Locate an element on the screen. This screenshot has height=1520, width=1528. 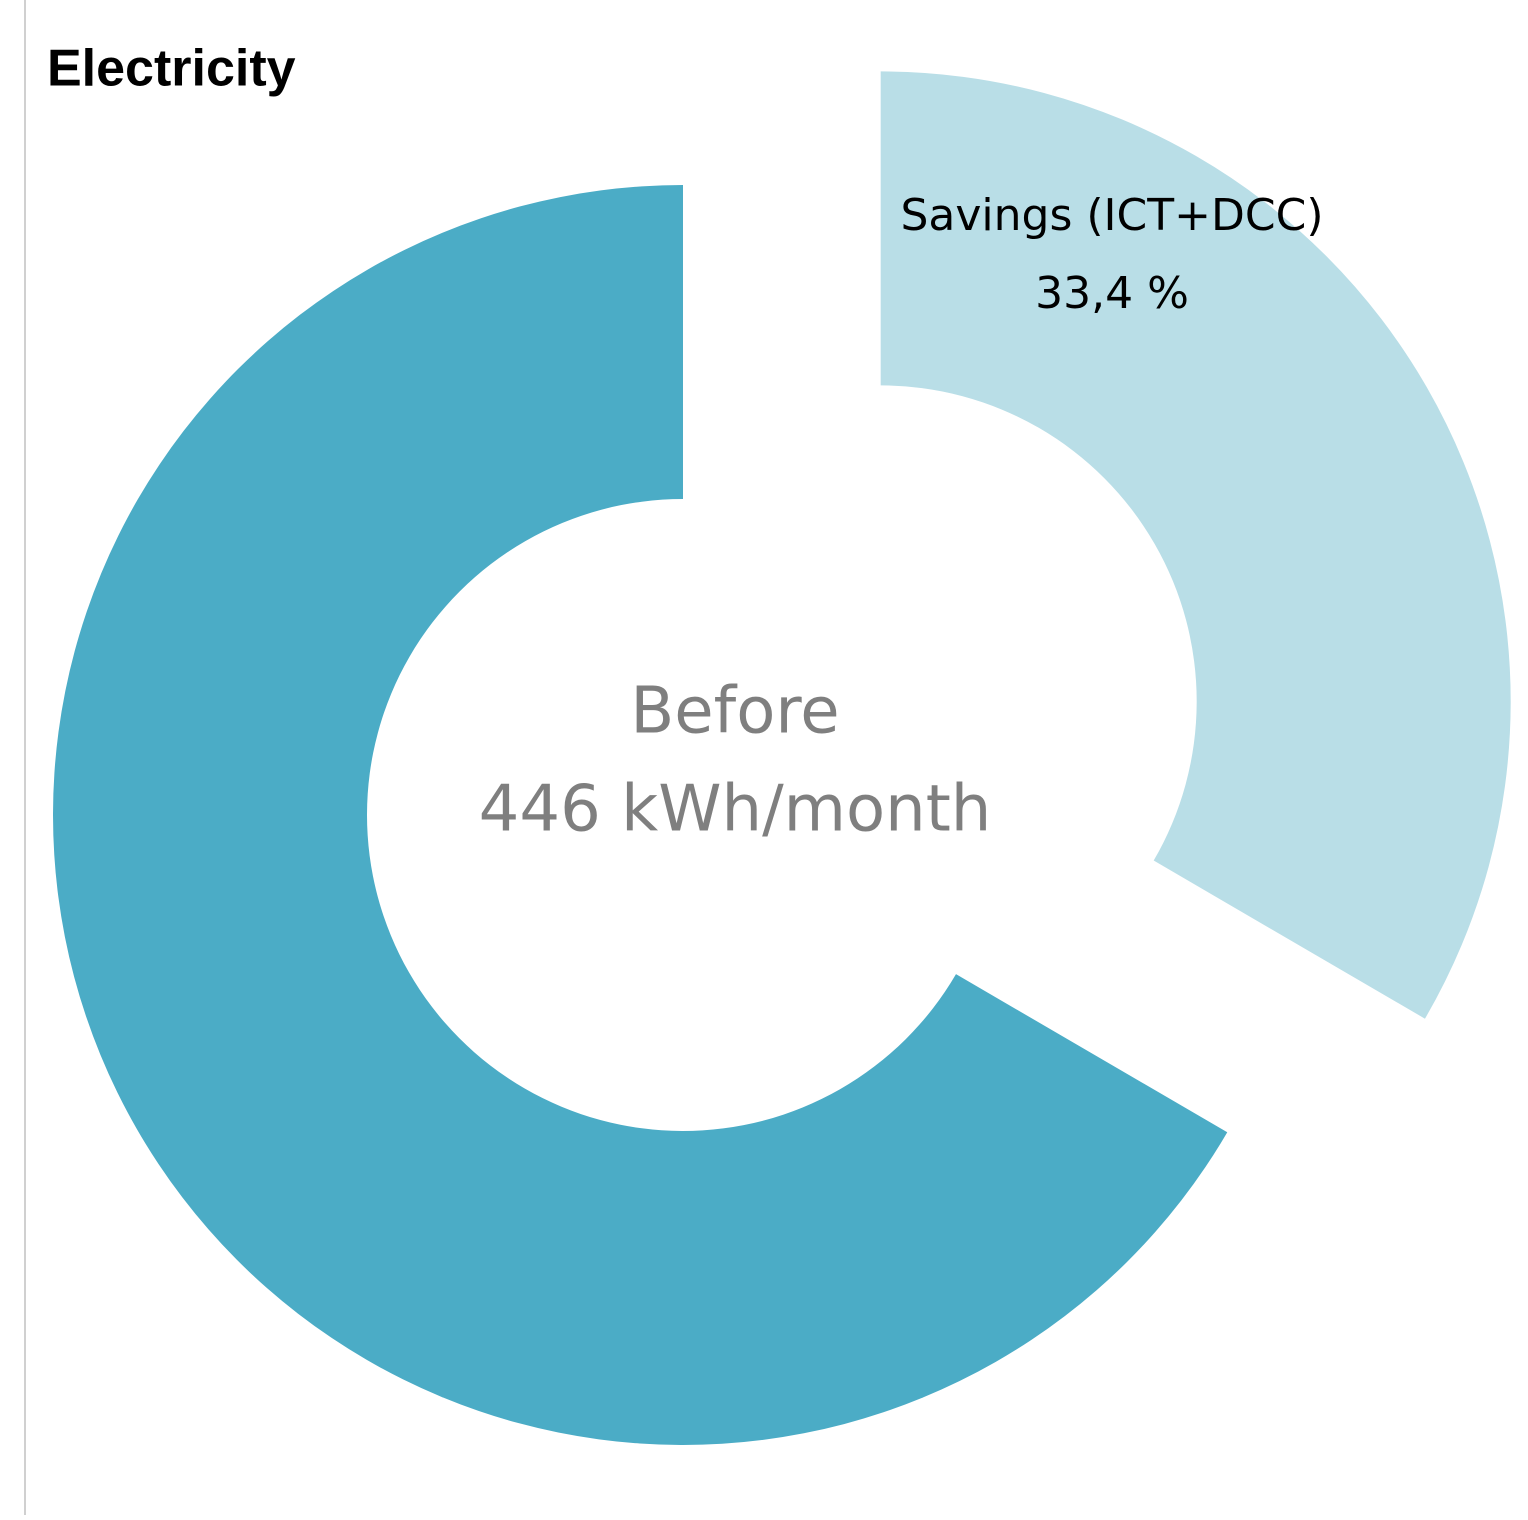
segment-label: Savings (ICT+DCC) is located at coordinates (1112, 215).